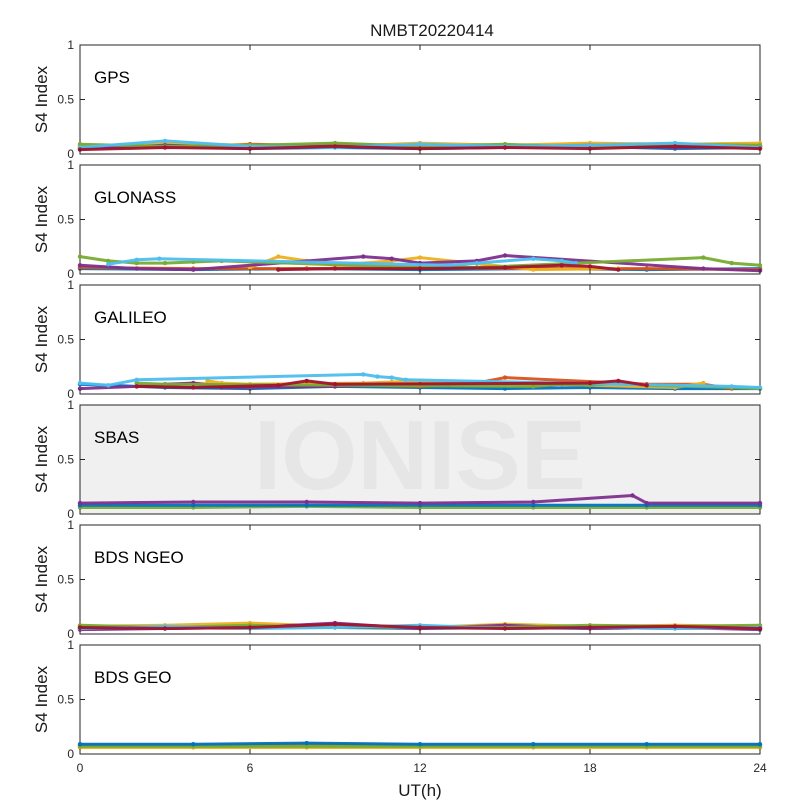 This screenshot has height=800, width=800. Describe the element at coordinates (590, 768) in the screenshot. I see `x-tick-label: 18` at that location.